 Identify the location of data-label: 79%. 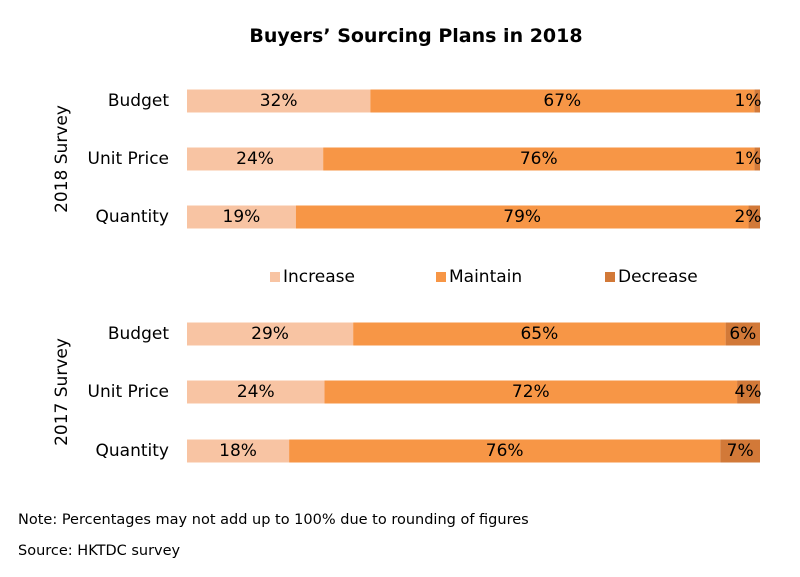
(522, 217).